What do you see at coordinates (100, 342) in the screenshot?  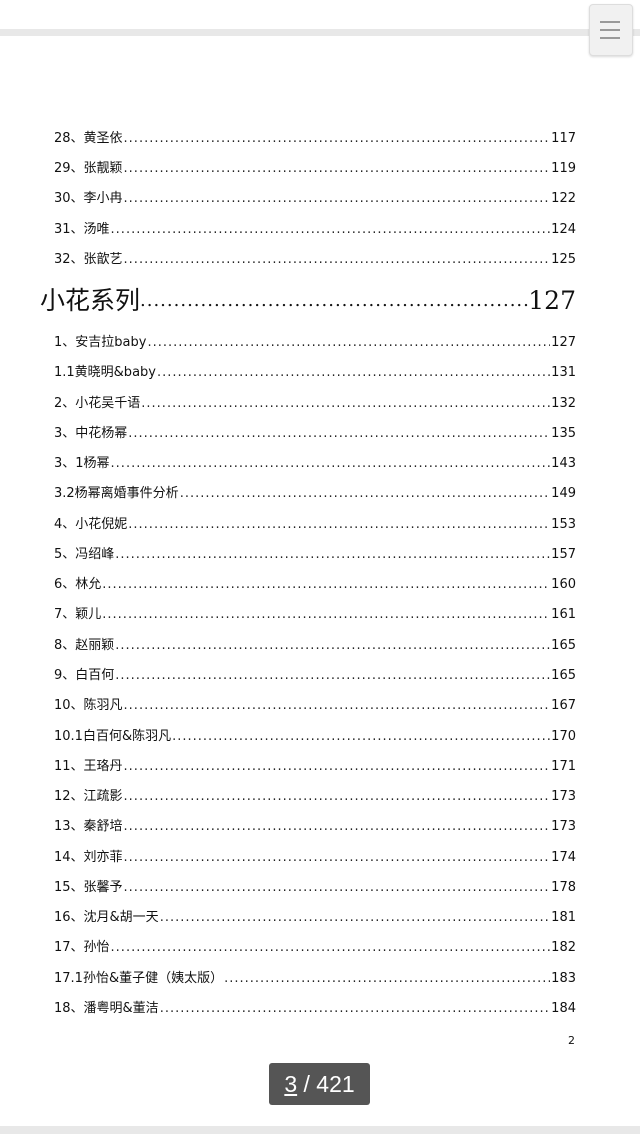 I see `toc-entry-title: 1、安吉拉baby` at bounding box center [100, 342].